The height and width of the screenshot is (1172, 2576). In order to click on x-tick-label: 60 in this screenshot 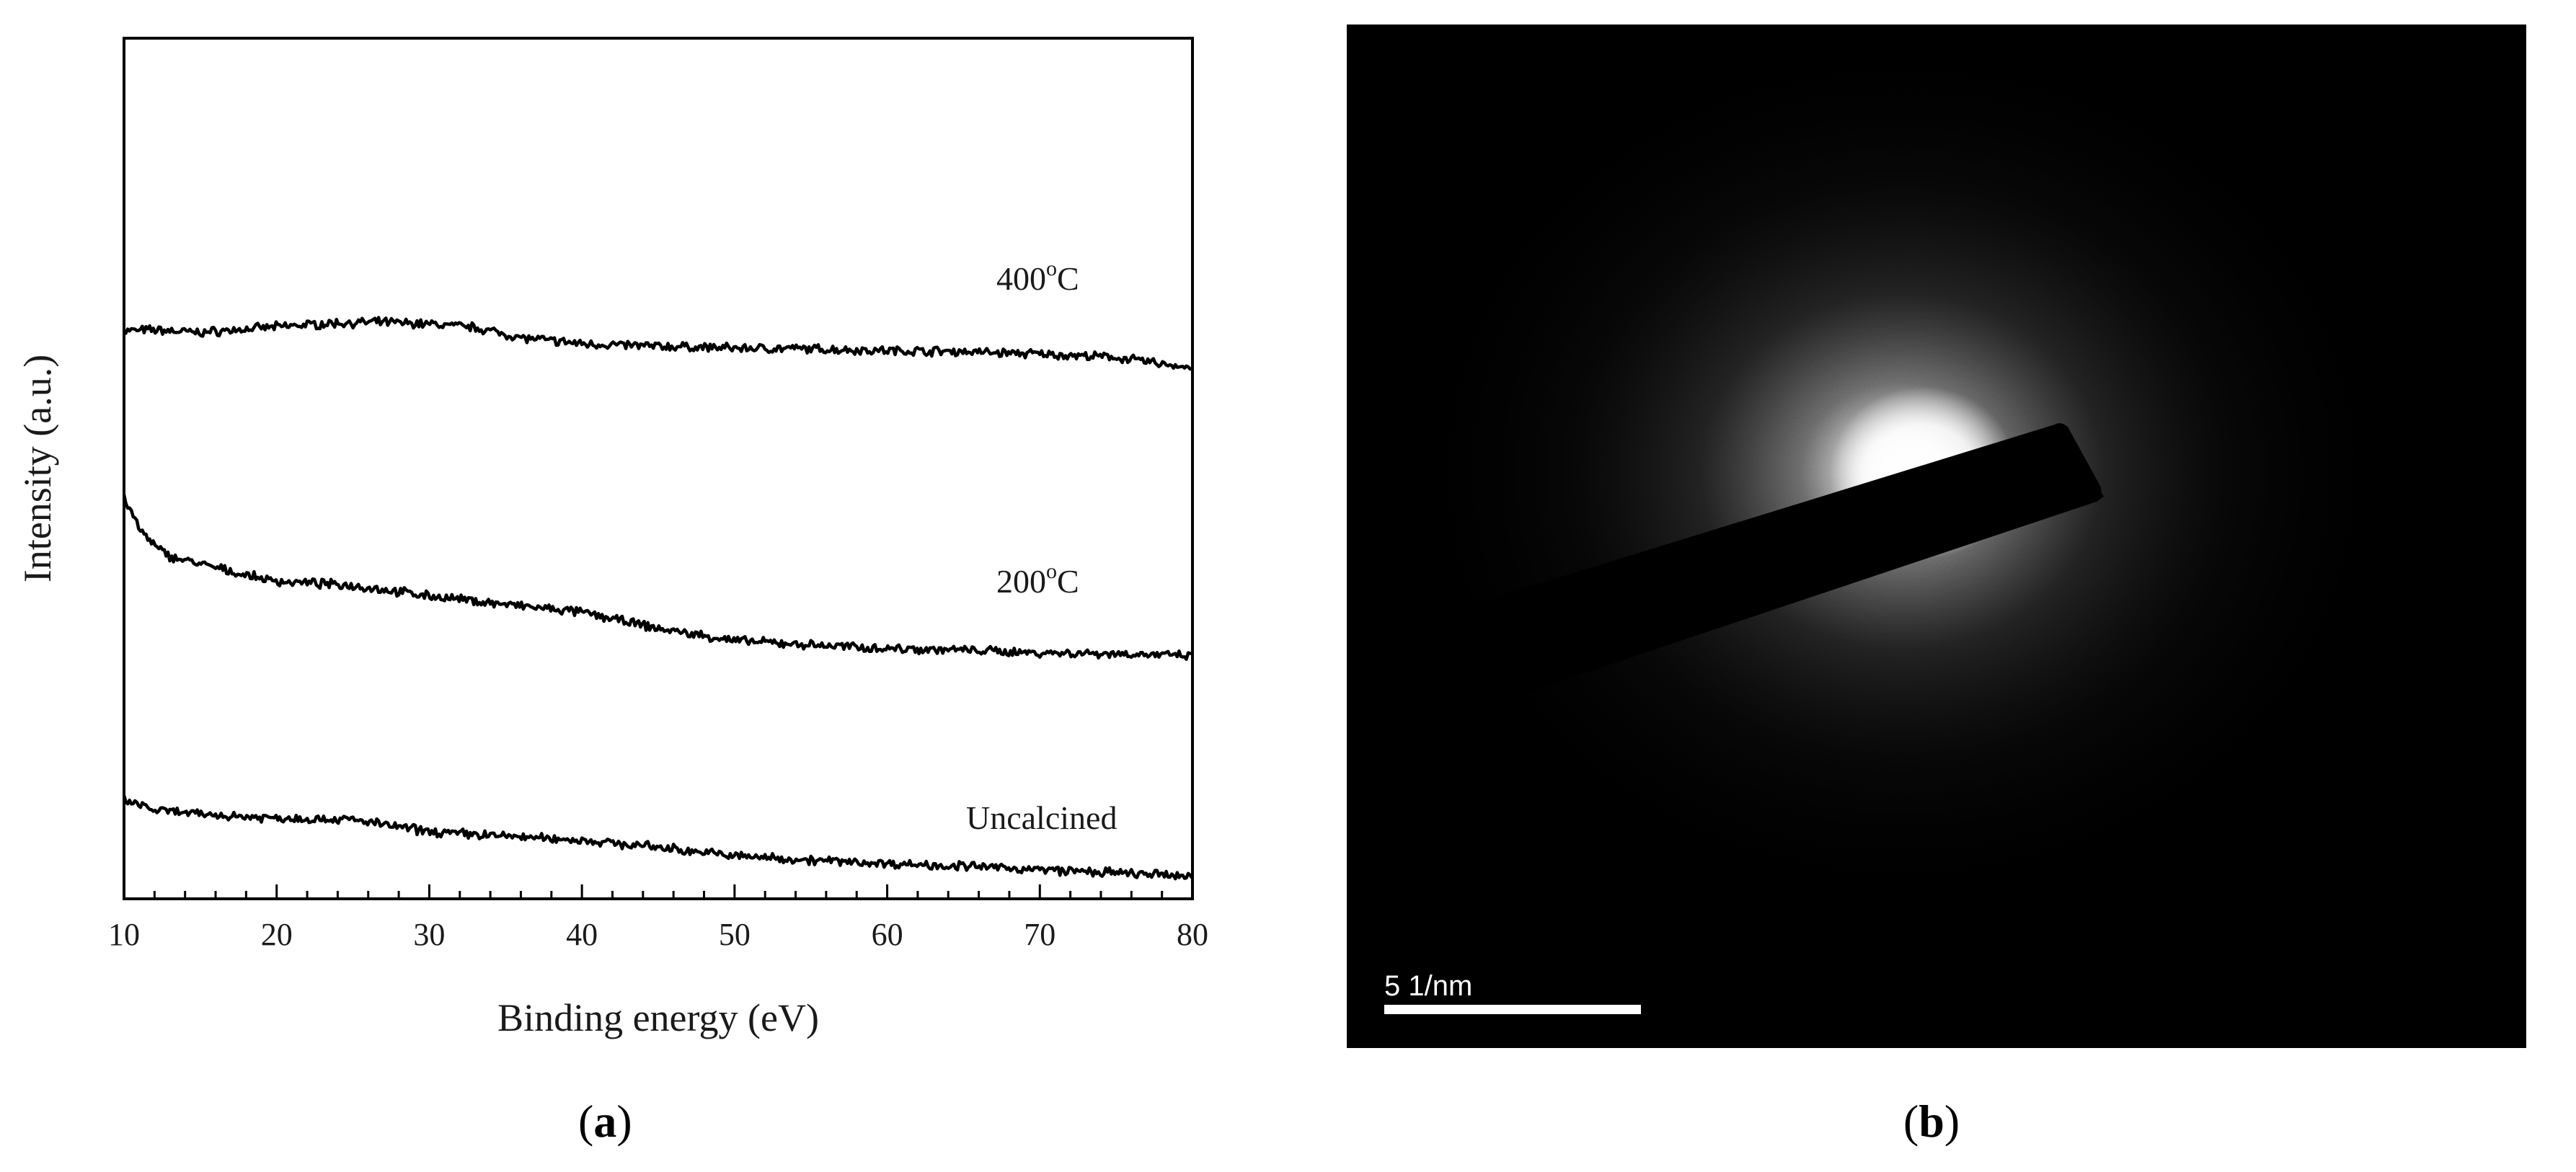, I will do `click(887, 934)`.